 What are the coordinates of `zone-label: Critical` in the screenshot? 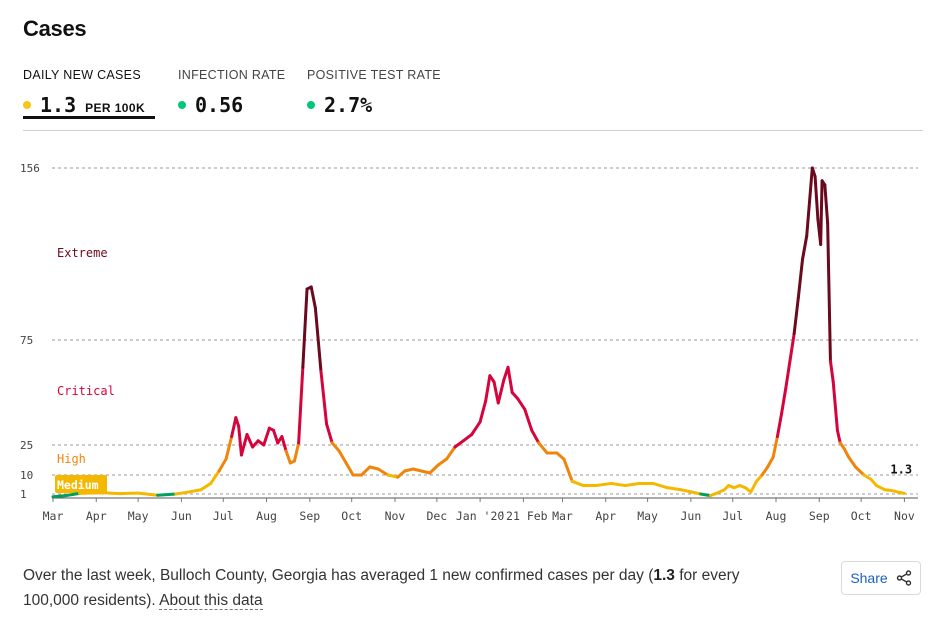 It's located at (86, 391).